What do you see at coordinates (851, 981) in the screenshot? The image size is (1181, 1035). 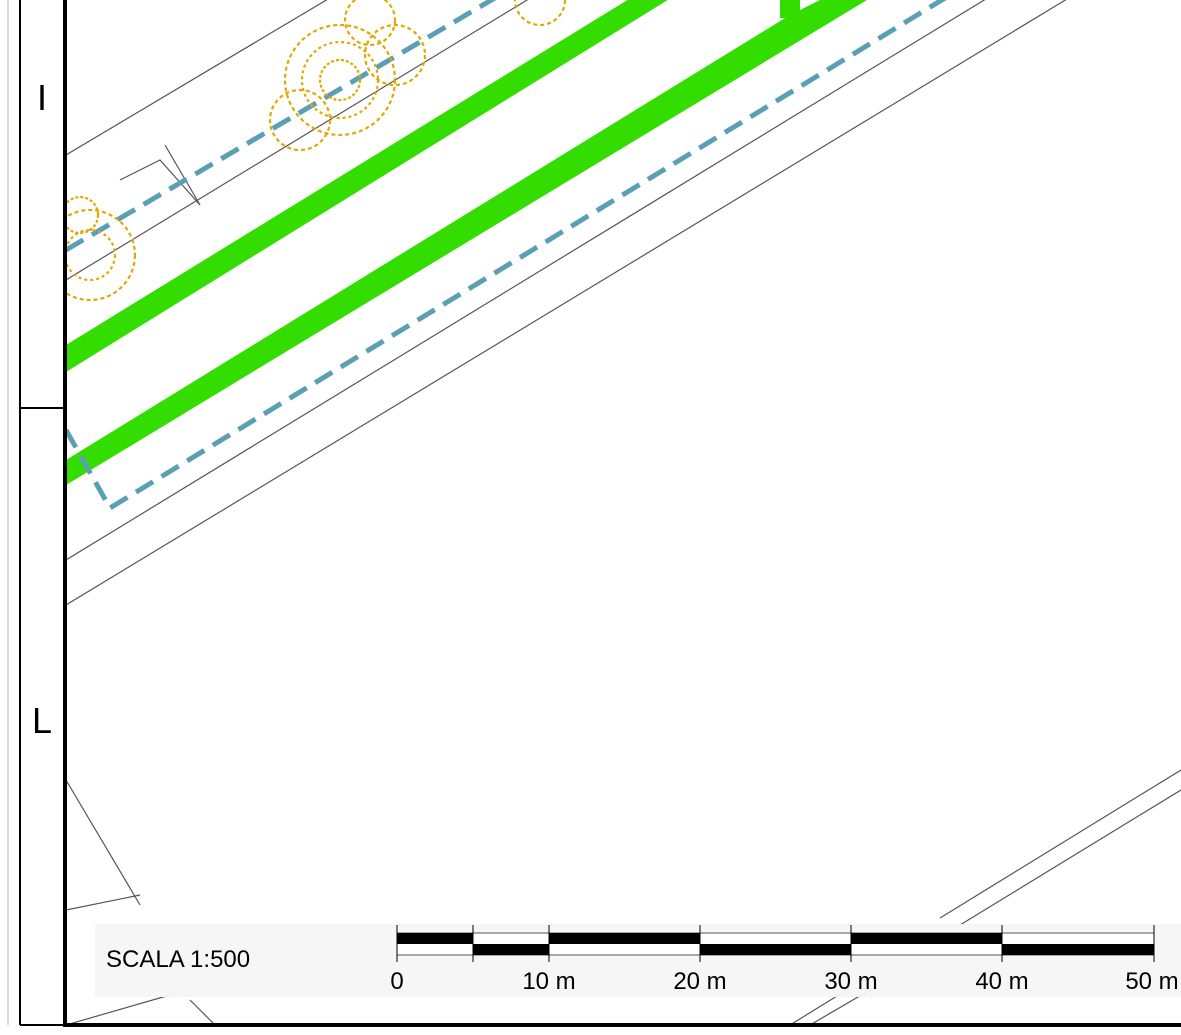 I see `scale-tick-label: 30 m` at bounding box center [851, 981].